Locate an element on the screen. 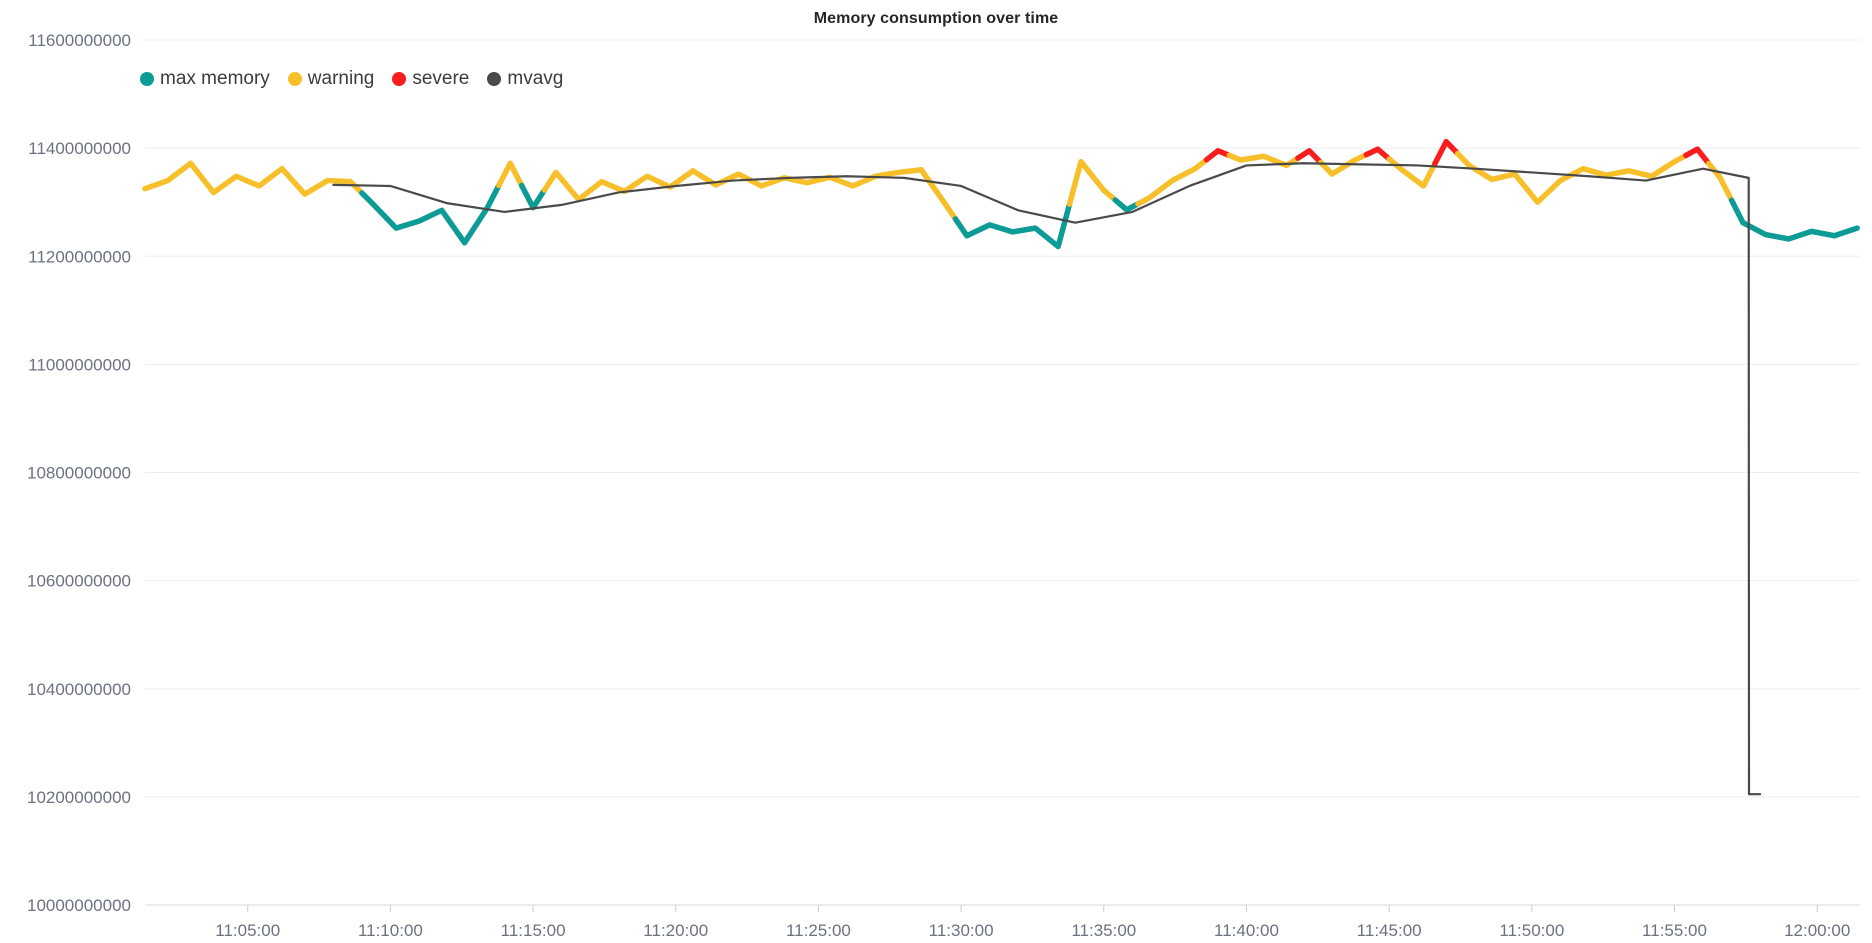 Image resolution: width=1872 pixels, height=943 pixels. x-axis-tick-label: 11:50:00 is located at coordinates (1531, 930).